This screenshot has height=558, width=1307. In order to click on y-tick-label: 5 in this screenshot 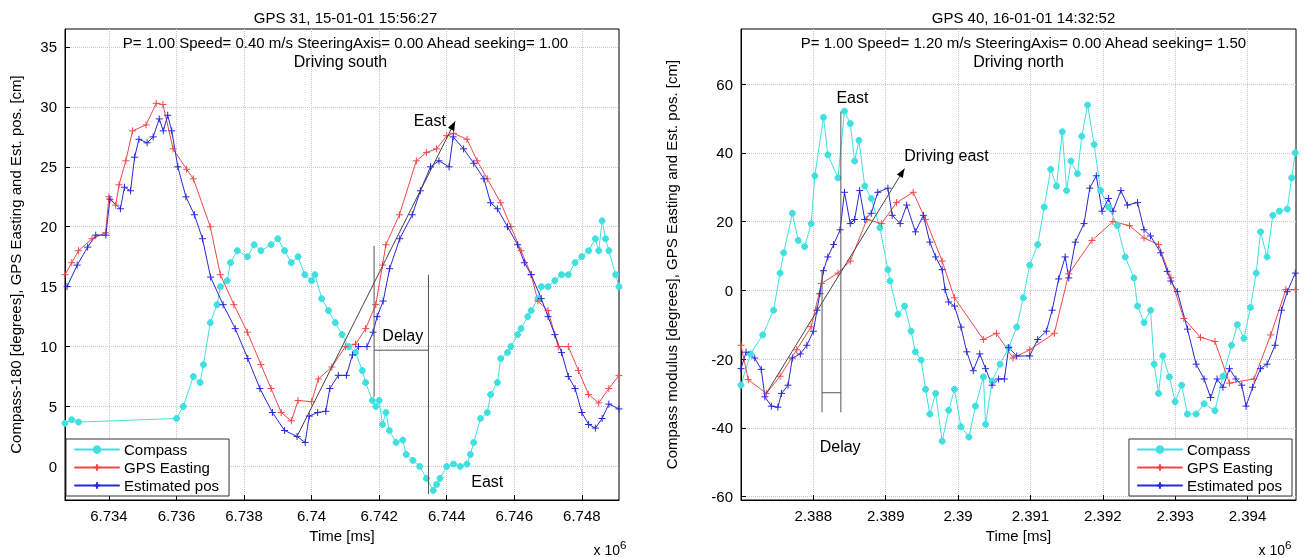, I will do `click(52, 407)`.